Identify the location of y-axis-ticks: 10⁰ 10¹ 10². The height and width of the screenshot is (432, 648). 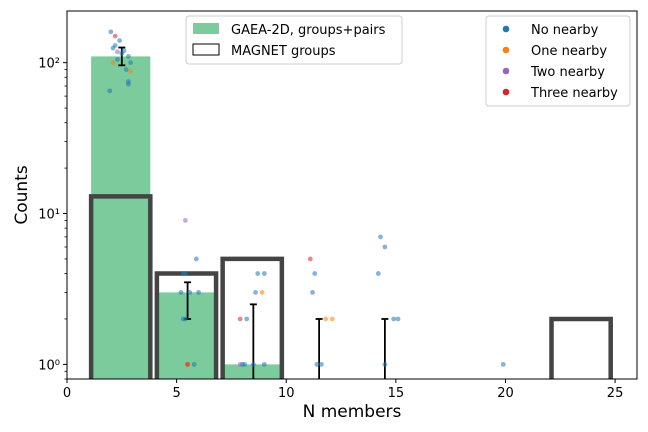
(52, 218).